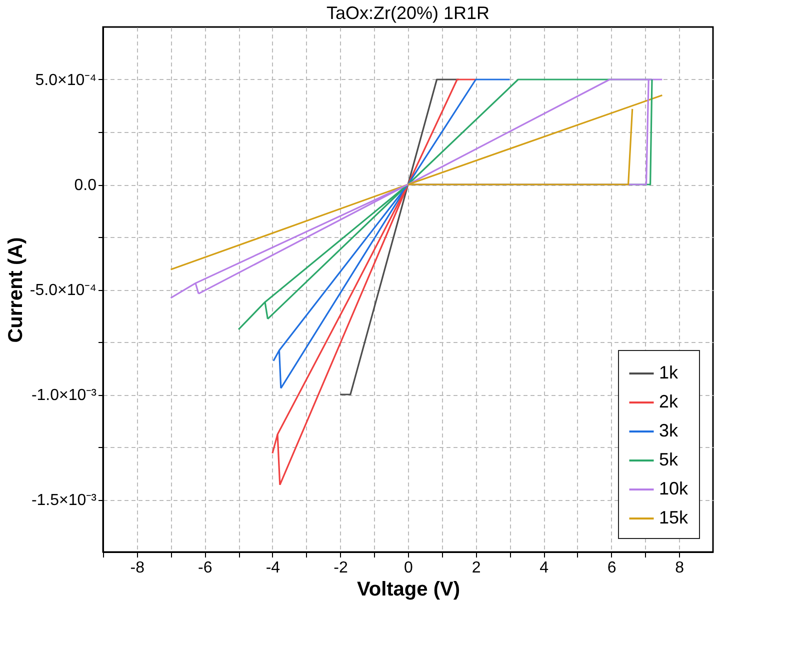  What do you see at coordinates (85, 185) in the screenshot?
I see `y-tick-label: 0.0` at bounding box center [85, 185].